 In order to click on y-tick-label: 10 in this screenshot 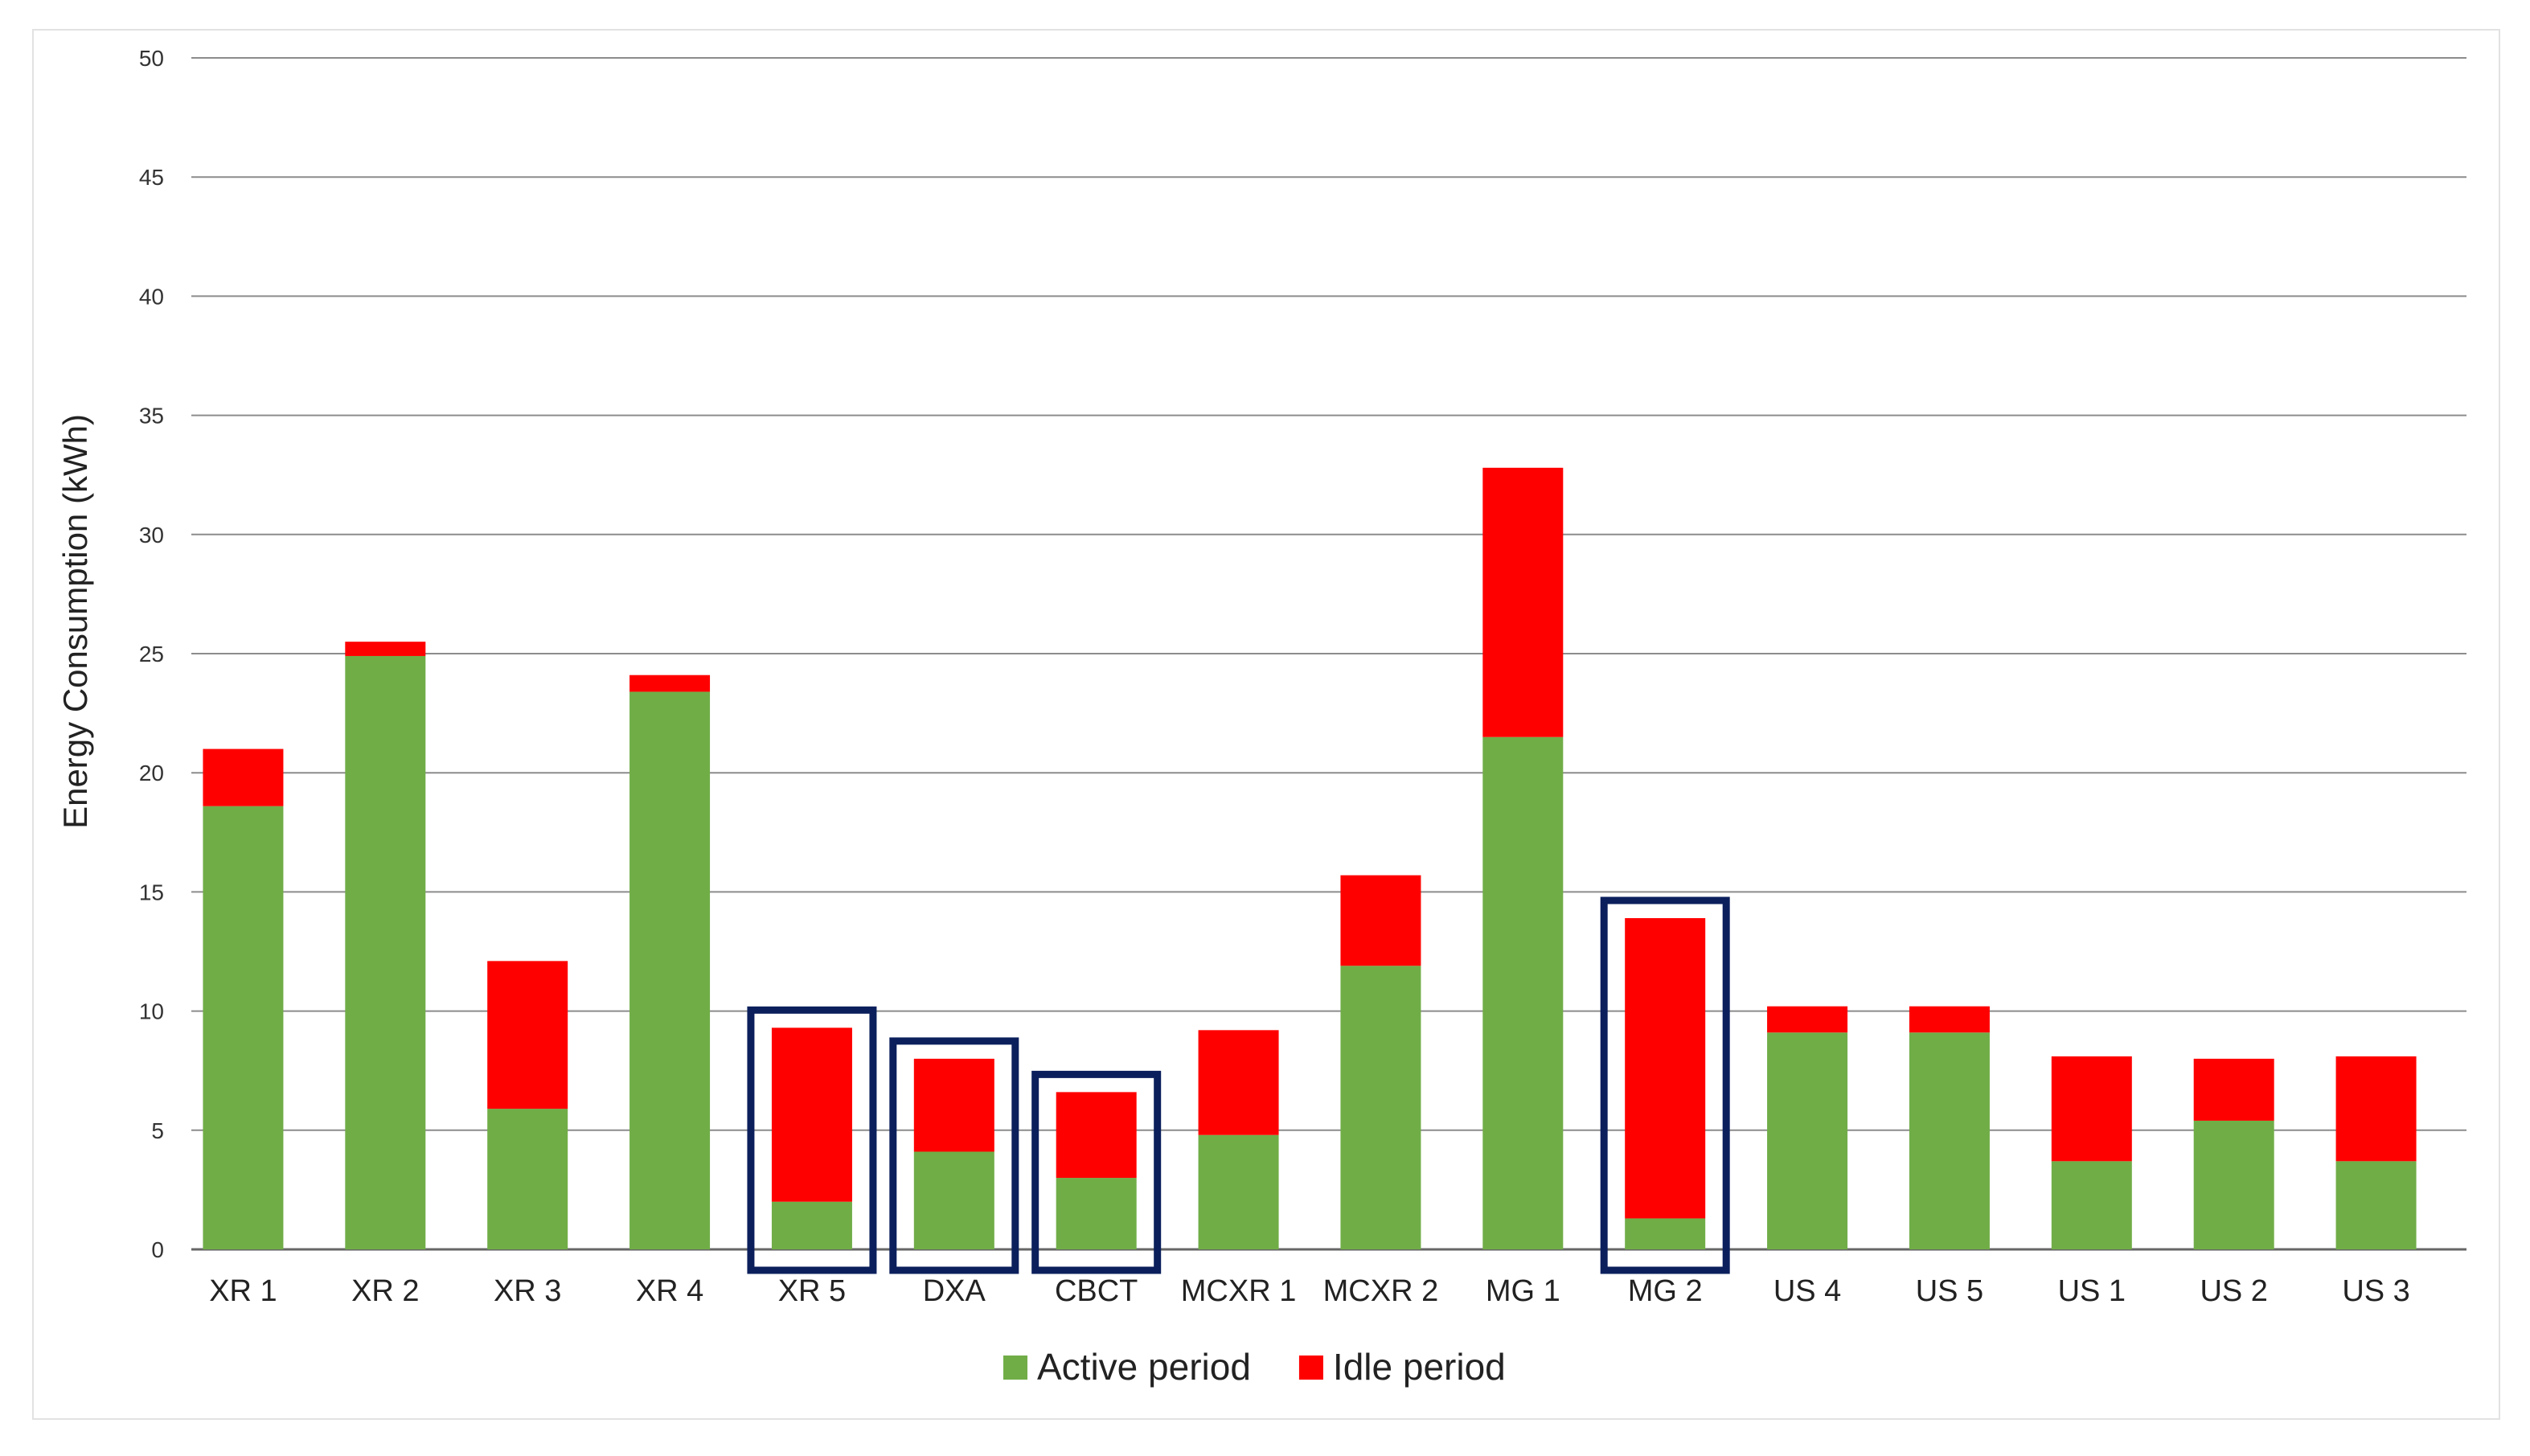, I will do `click(151, 1011)`.